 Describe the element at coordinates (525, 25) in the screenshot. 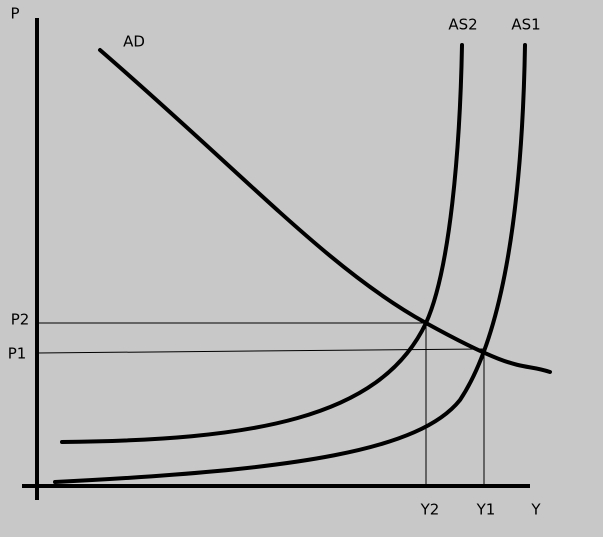

I see `curve-label: AS1` at that location.